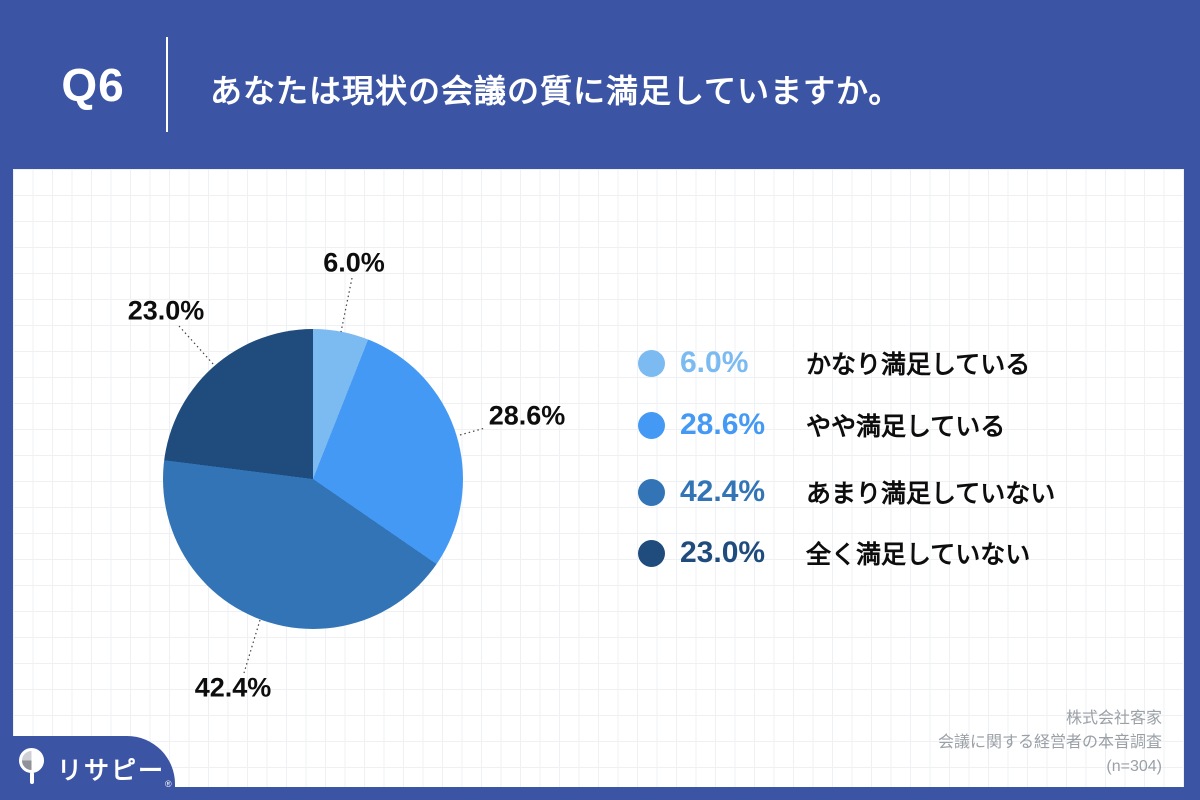 The height and width of the screenshot is (800, 1200). I want to click on leader-line-slice2, so click(472, 431).